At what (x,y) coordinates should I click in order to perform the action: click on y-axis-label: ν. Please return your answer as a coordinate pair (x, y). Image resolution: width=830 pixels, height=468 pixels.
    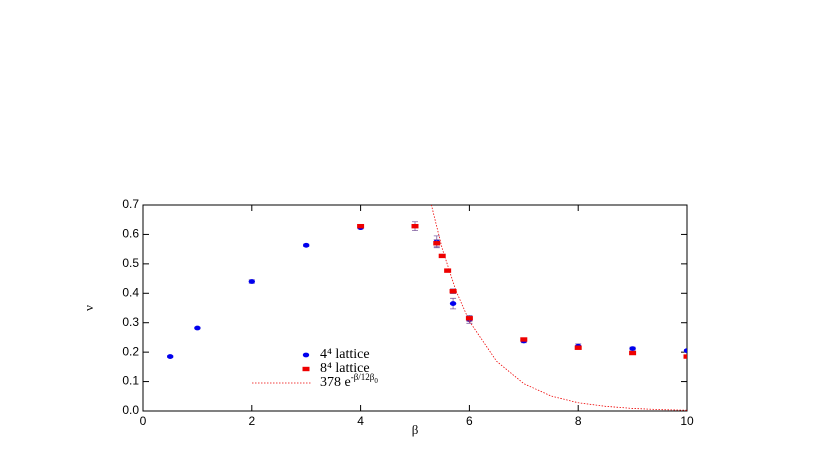
    Looking at the image, I should click on (88, 308).